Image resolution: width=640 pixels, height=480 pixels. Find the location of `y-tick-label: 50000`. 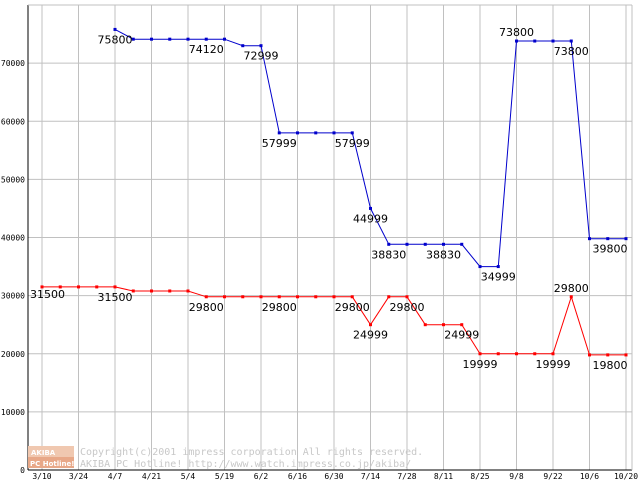

y-tick-label: 50000 is located at coordinates (13, 179).